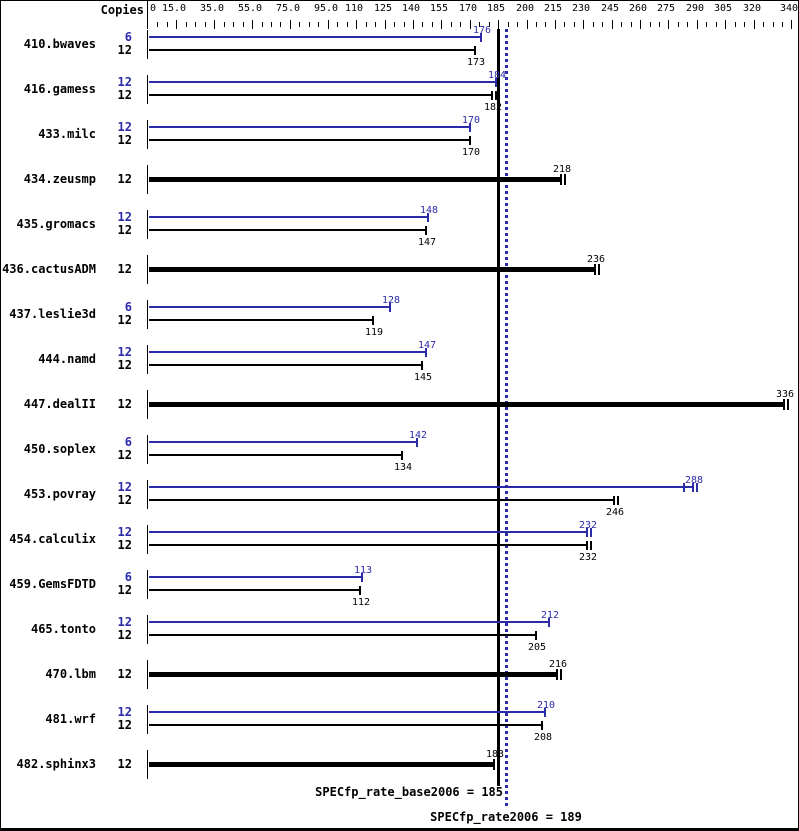  Describe the element at coordinates (212, 8) in the screenshot. I see `axis-tick-label: 35.0` at that location.